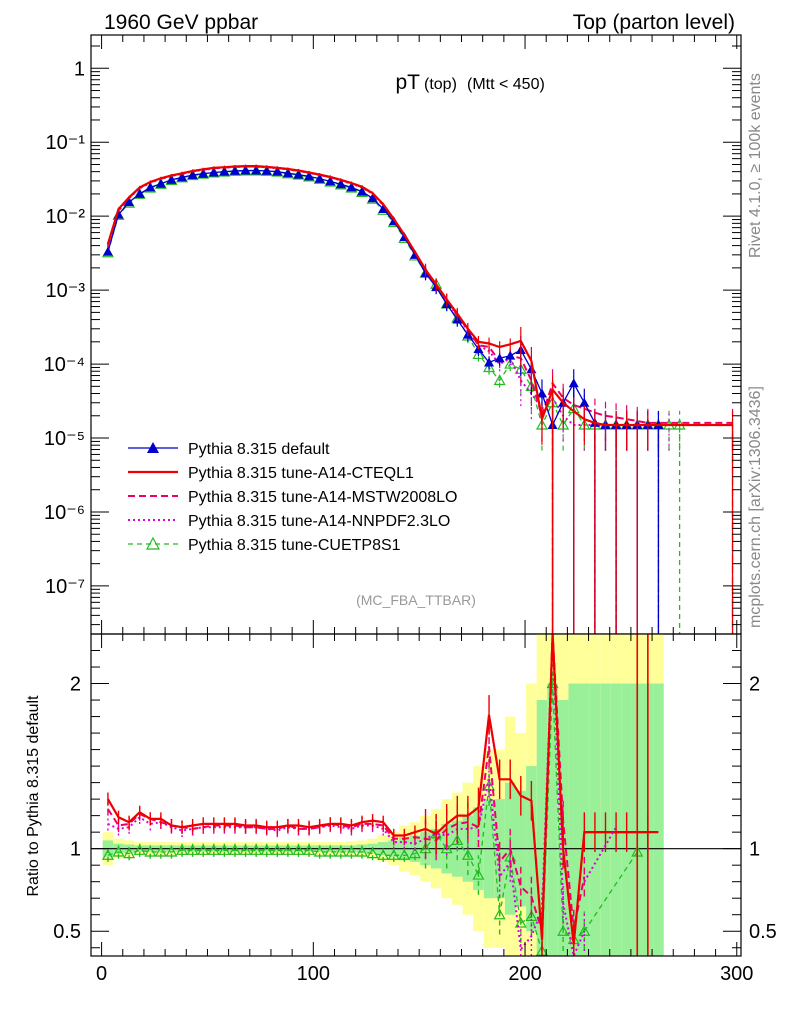  I want to click on process-label: Top (parton level), so click(654, 22).